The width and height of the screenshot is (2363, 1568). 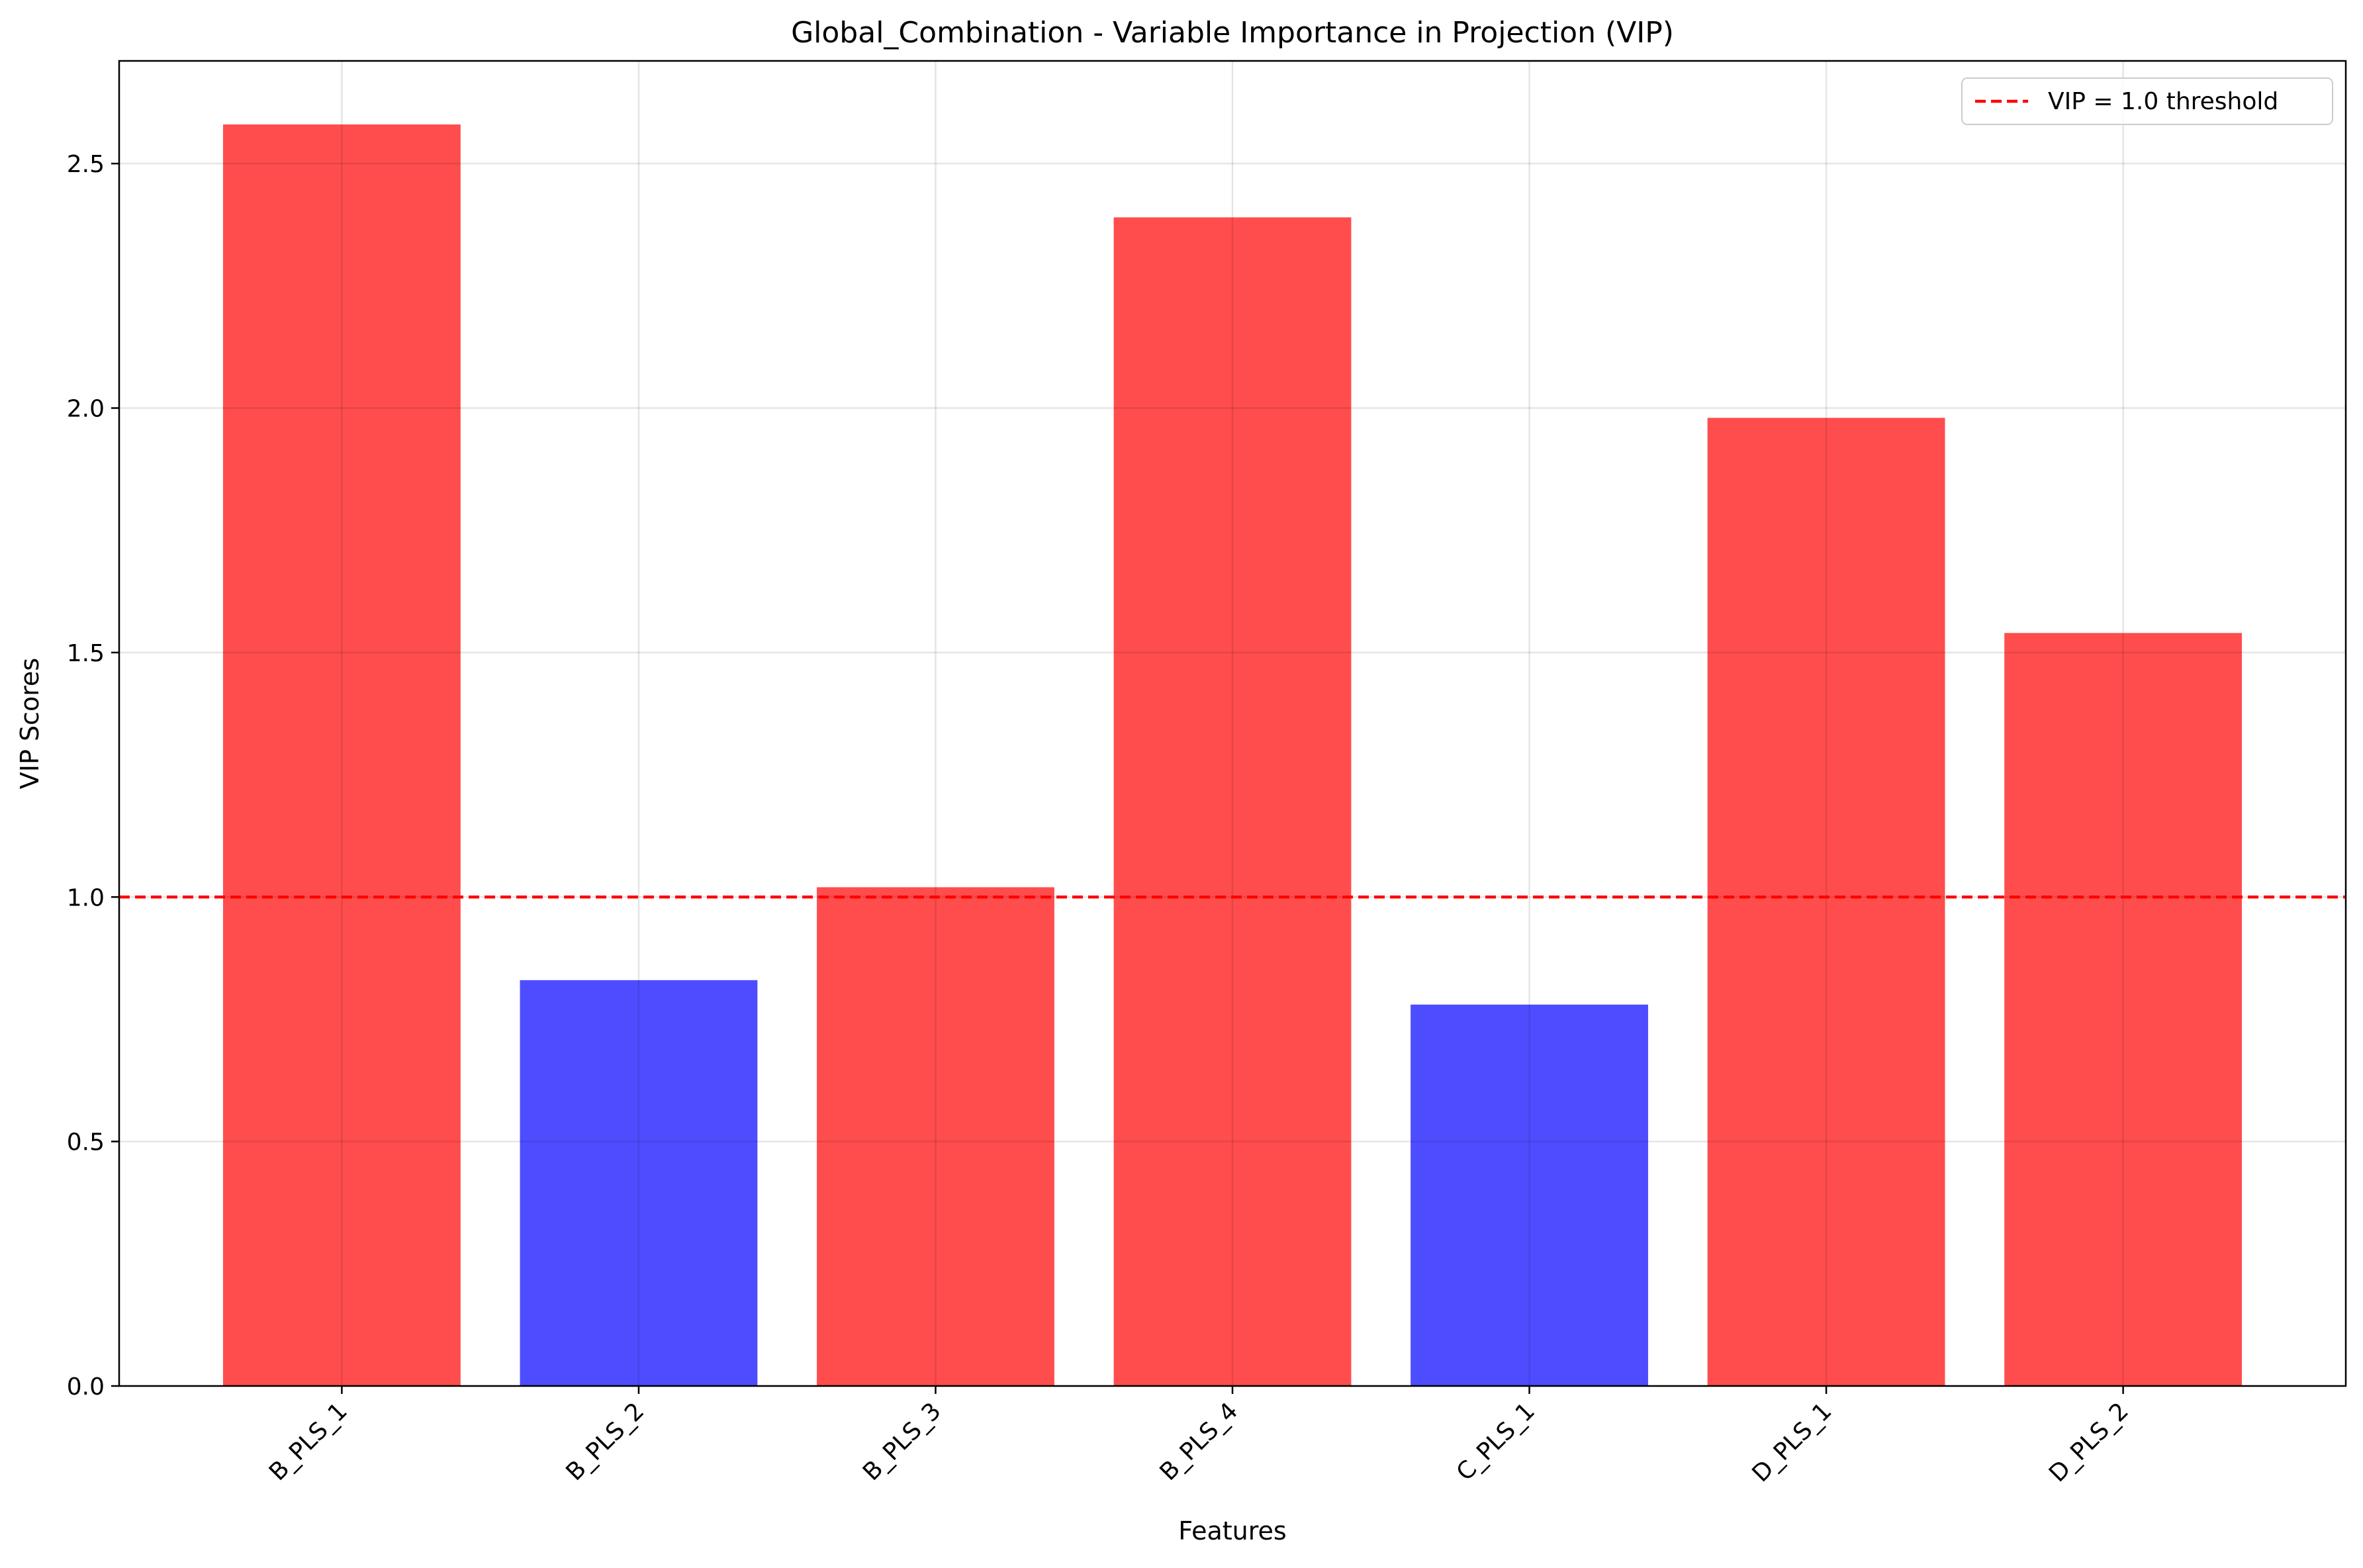 I want to click on y-tick-label: 0.0, so click(x=86, y=1387).